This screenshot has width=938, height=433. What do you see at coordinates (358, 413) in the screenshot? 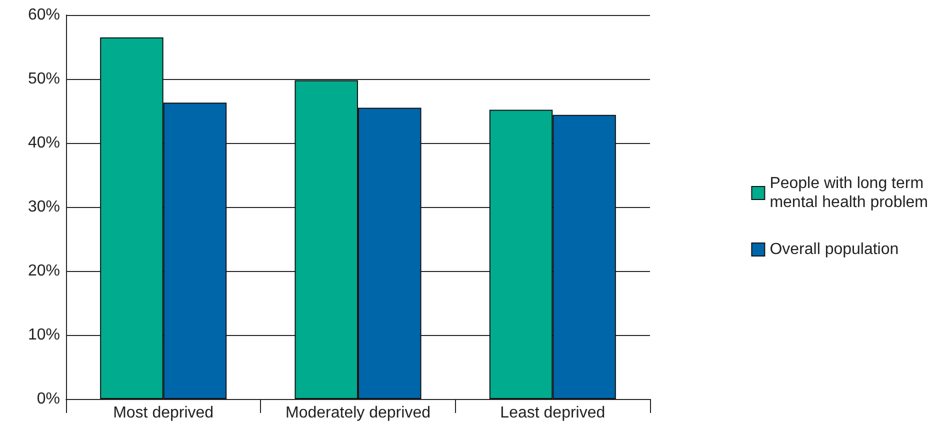
I see `x-tick-label: Moderately deprived` at bounding box center [358, 413].